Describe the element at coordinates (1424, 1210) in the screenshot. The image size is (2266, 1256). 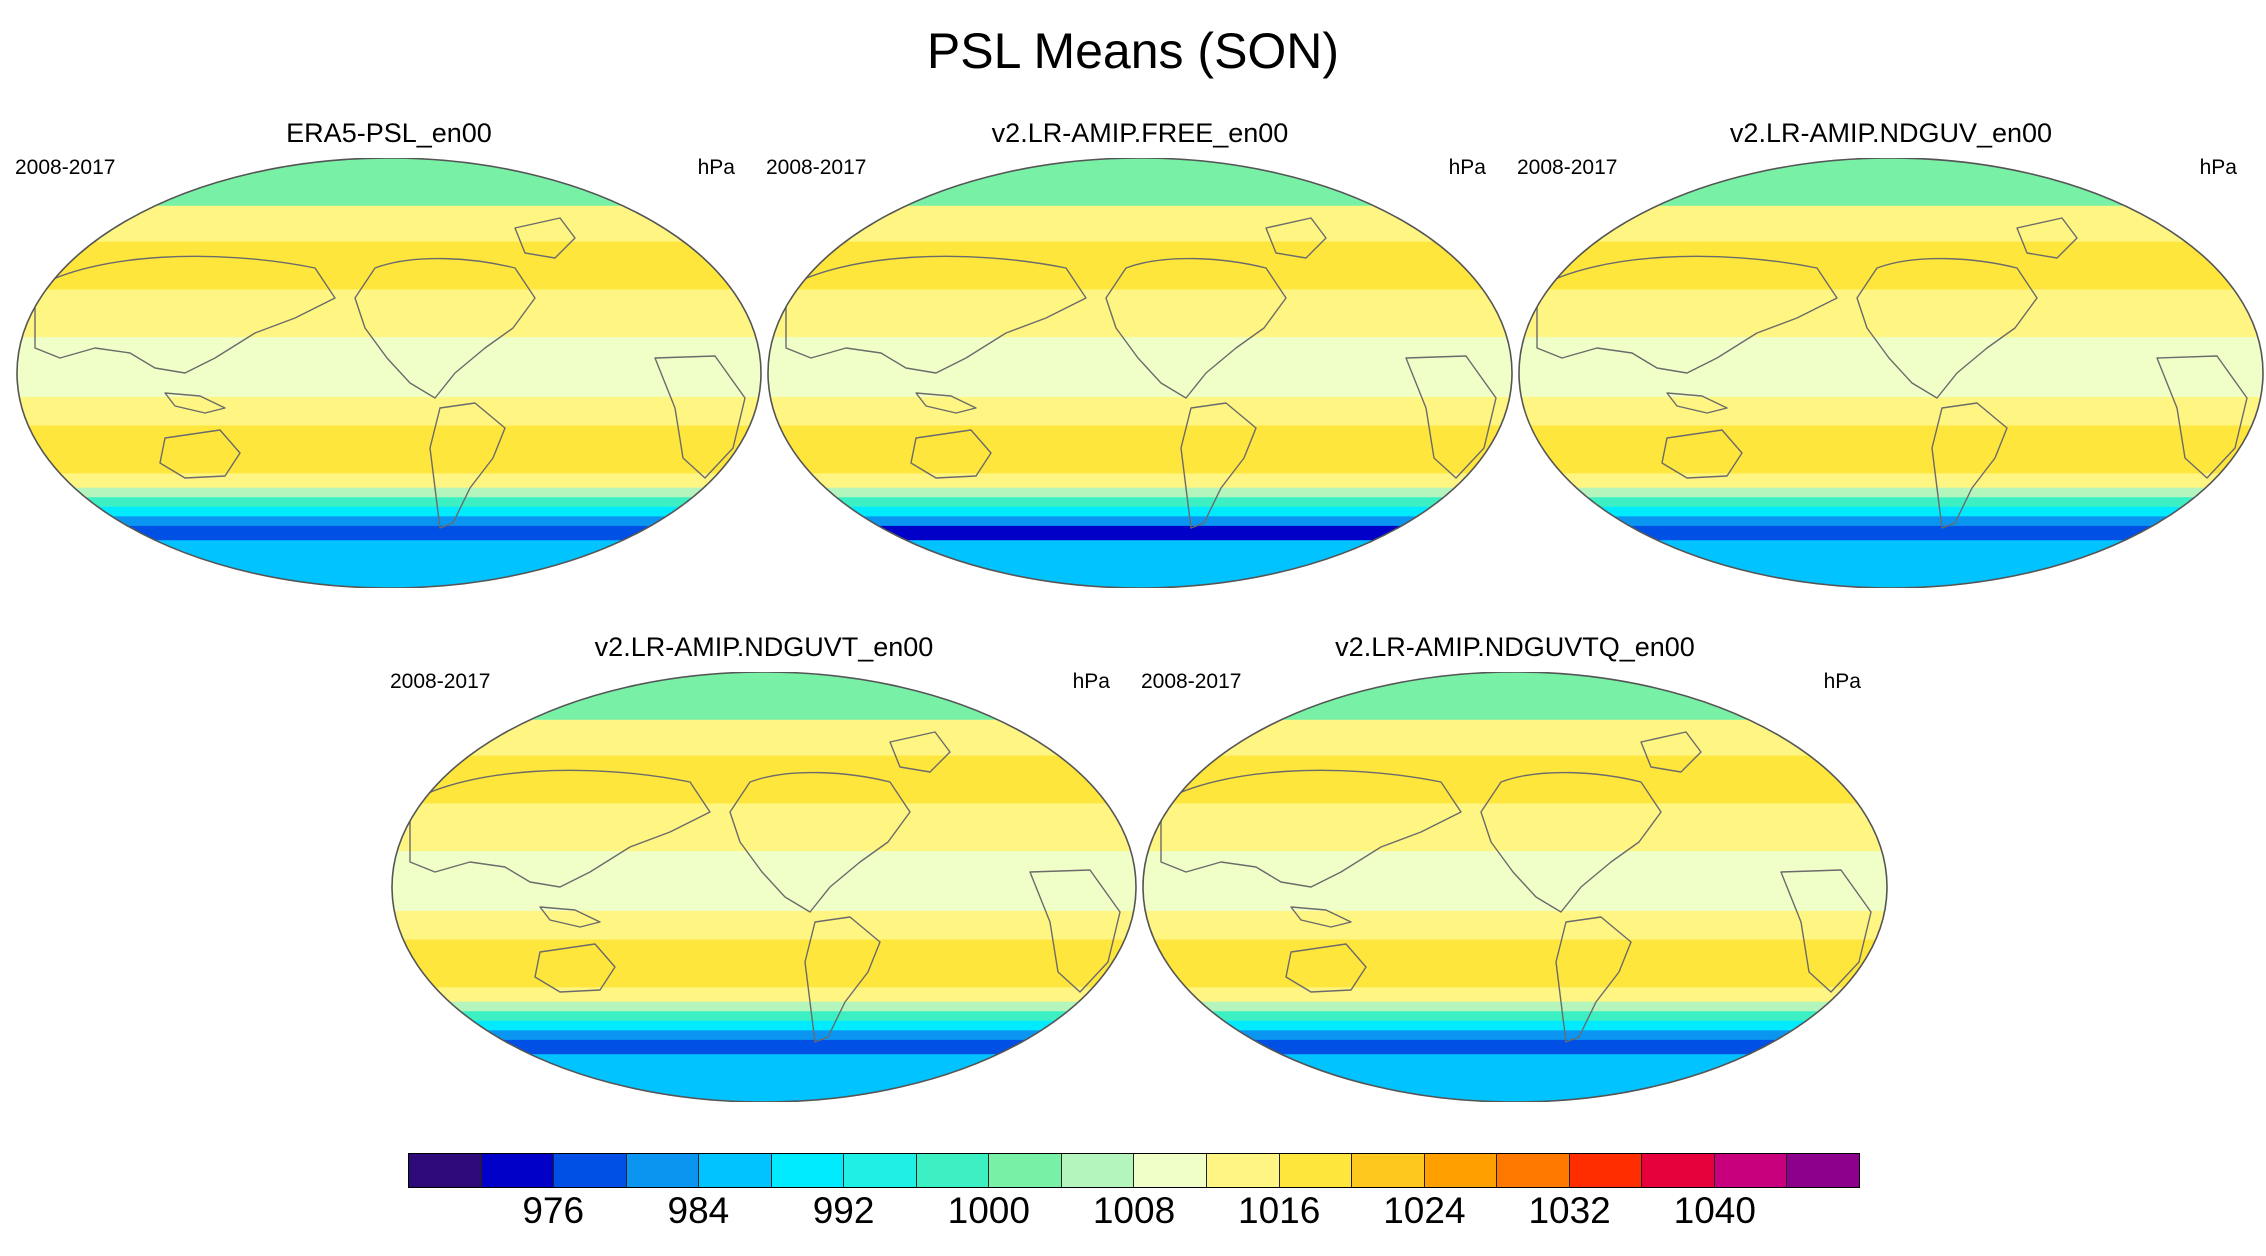
I see `colorbar-tick-label: 1024` at that location.